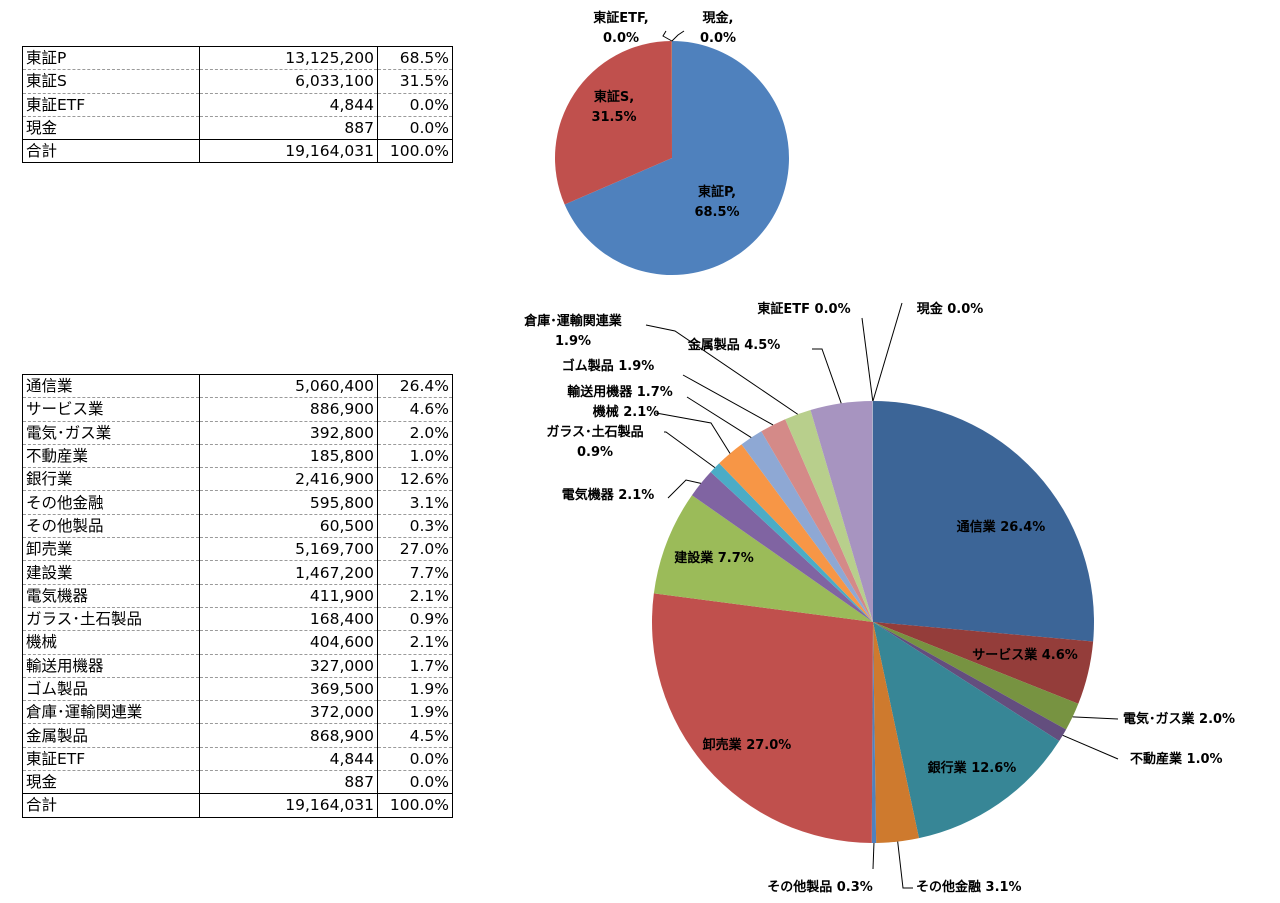 The height and width of the screenshot is (903, 1280). Describe the element at coordinates (288, 549) in the screenshot. I see `row-value-cell: 5,169,700` at that location.